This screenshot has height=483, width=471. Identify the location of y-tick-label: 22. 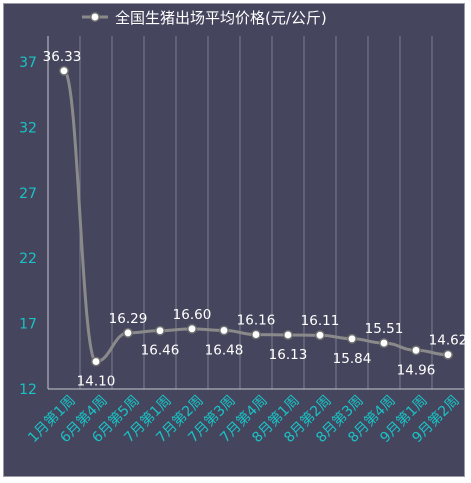
(28, 259).